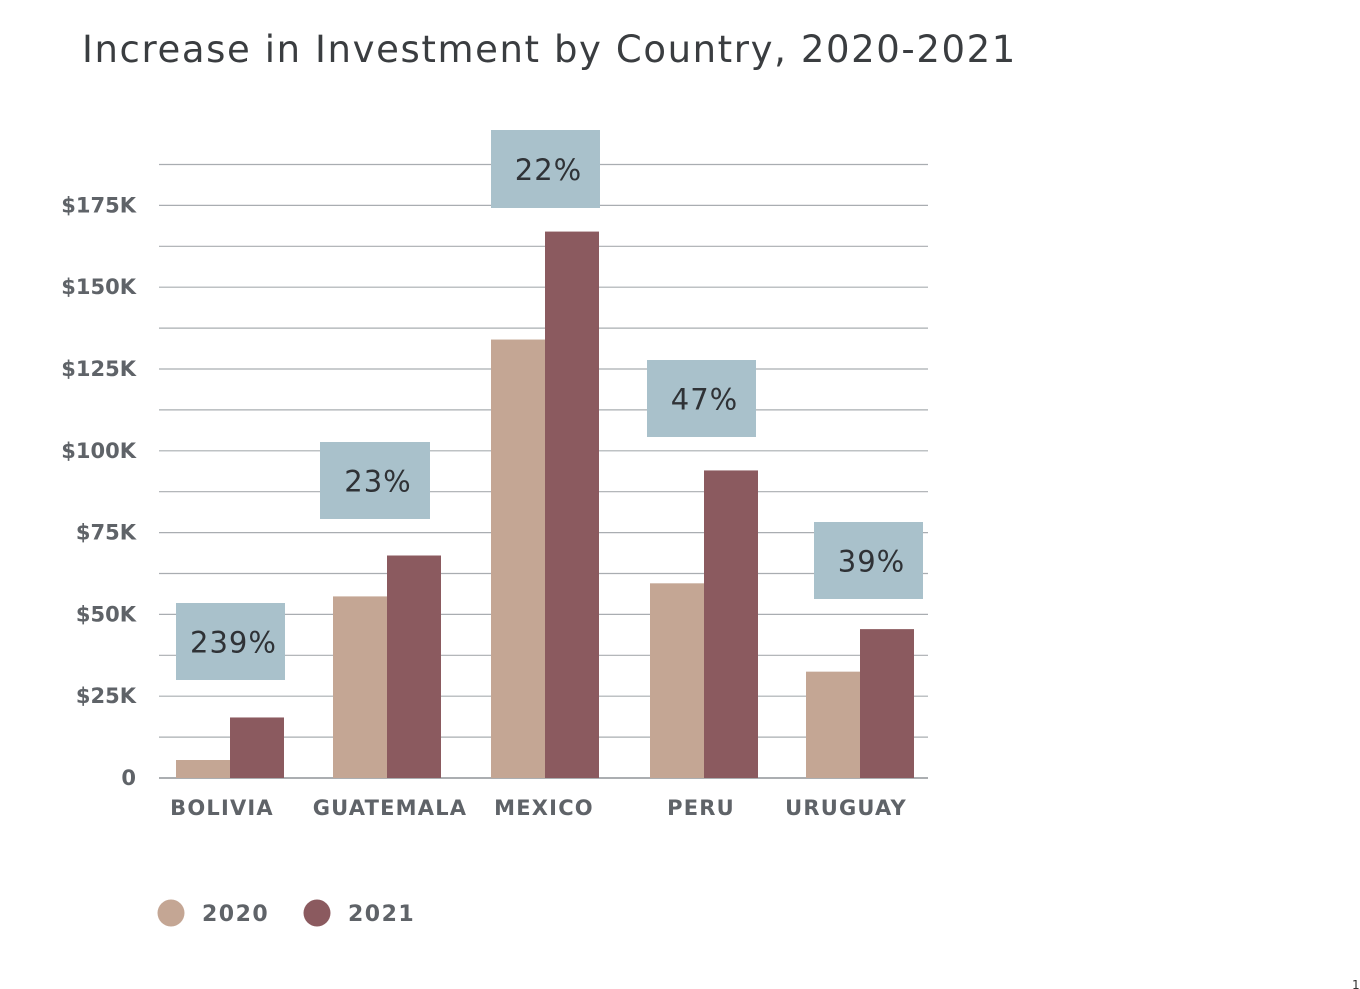 The height and width of the screenshot is (989, 1360). What do you see at coordinates (106, 696) in the screenshot?
I see `y-tick-label: $25K` at bounding box center [106, 696].